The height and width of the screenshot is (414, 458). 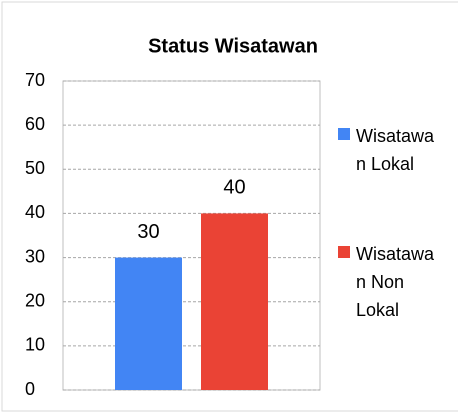 What do you see at coordinates (35, 300) in the screenshot?
I see `y-tick-label: 20` at bounding box center [35, 300].